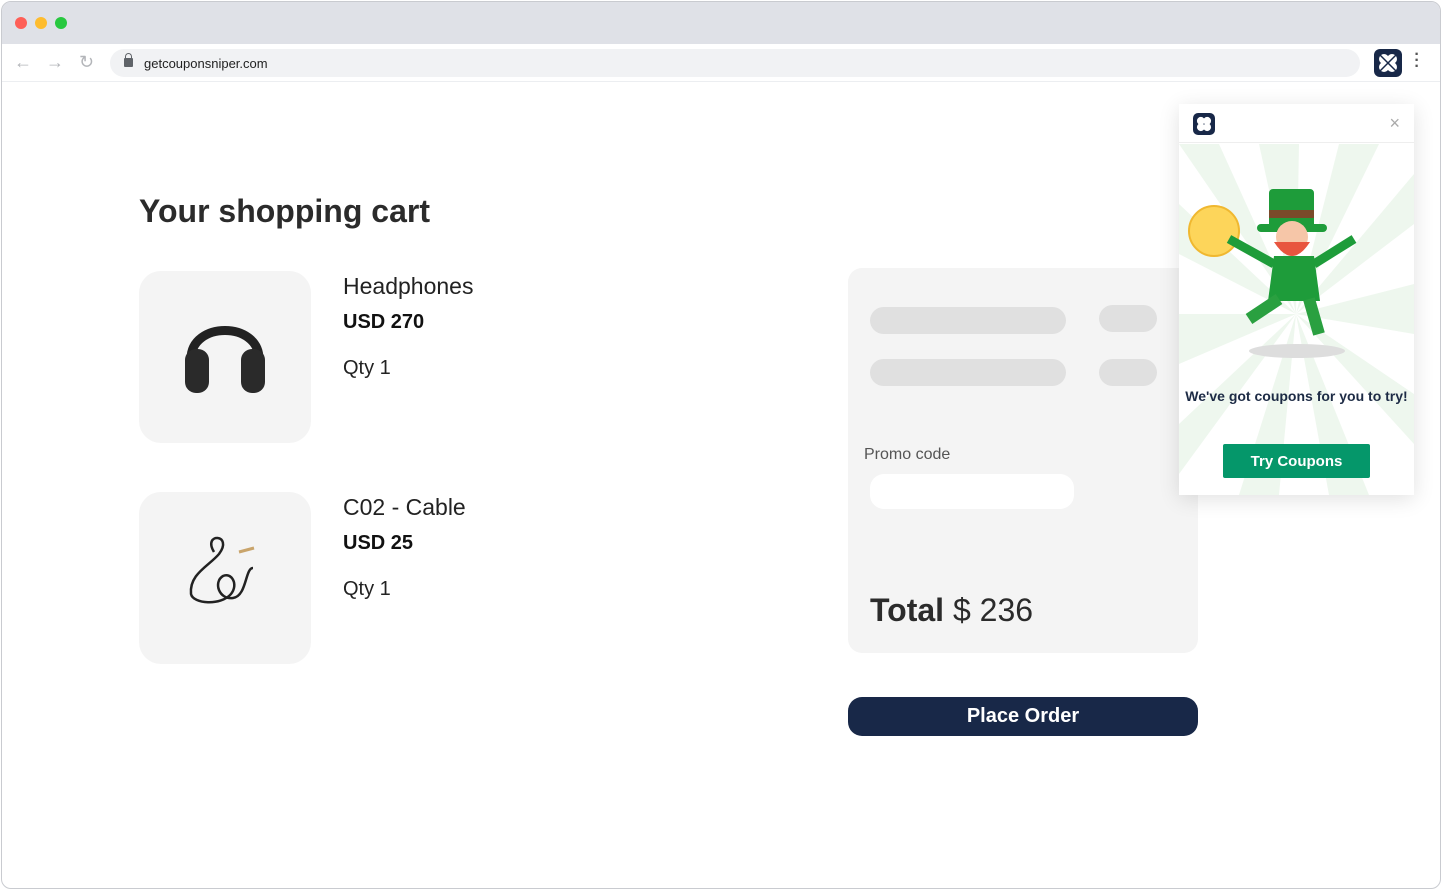 The width and height of the screenshot is (1454, 890). I want to click on item-name: C02 - Cable, so click(404, 507).